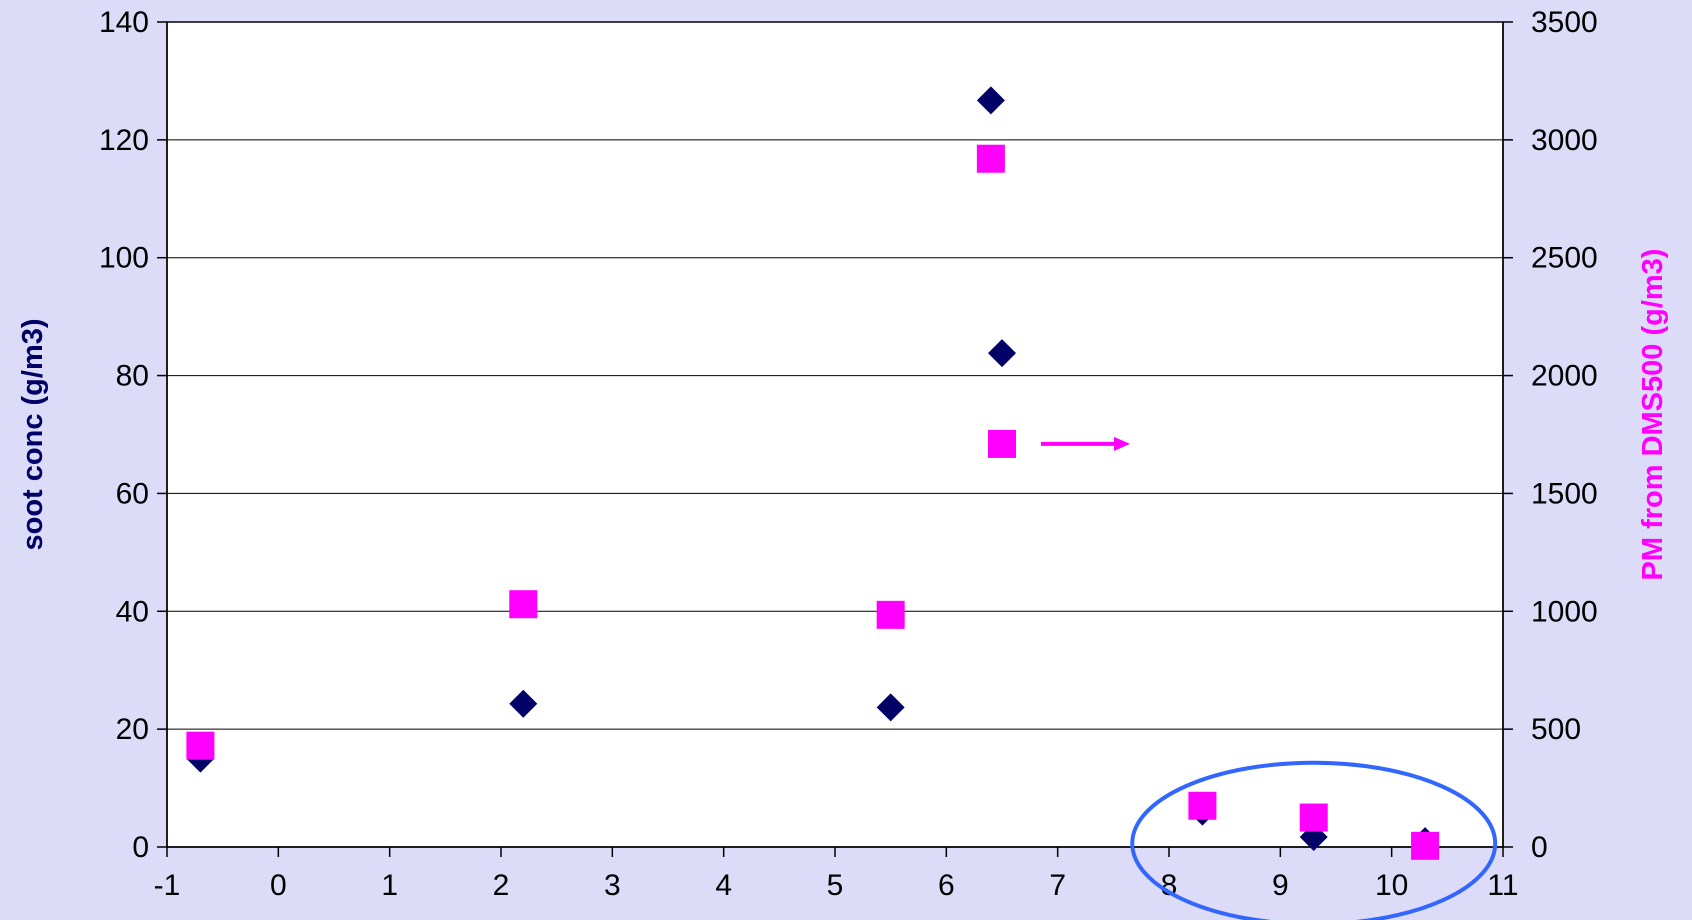 The width and height of the screenshot is (1692, 920). I want to click on y-tick-label: 20, so click(132, 729).